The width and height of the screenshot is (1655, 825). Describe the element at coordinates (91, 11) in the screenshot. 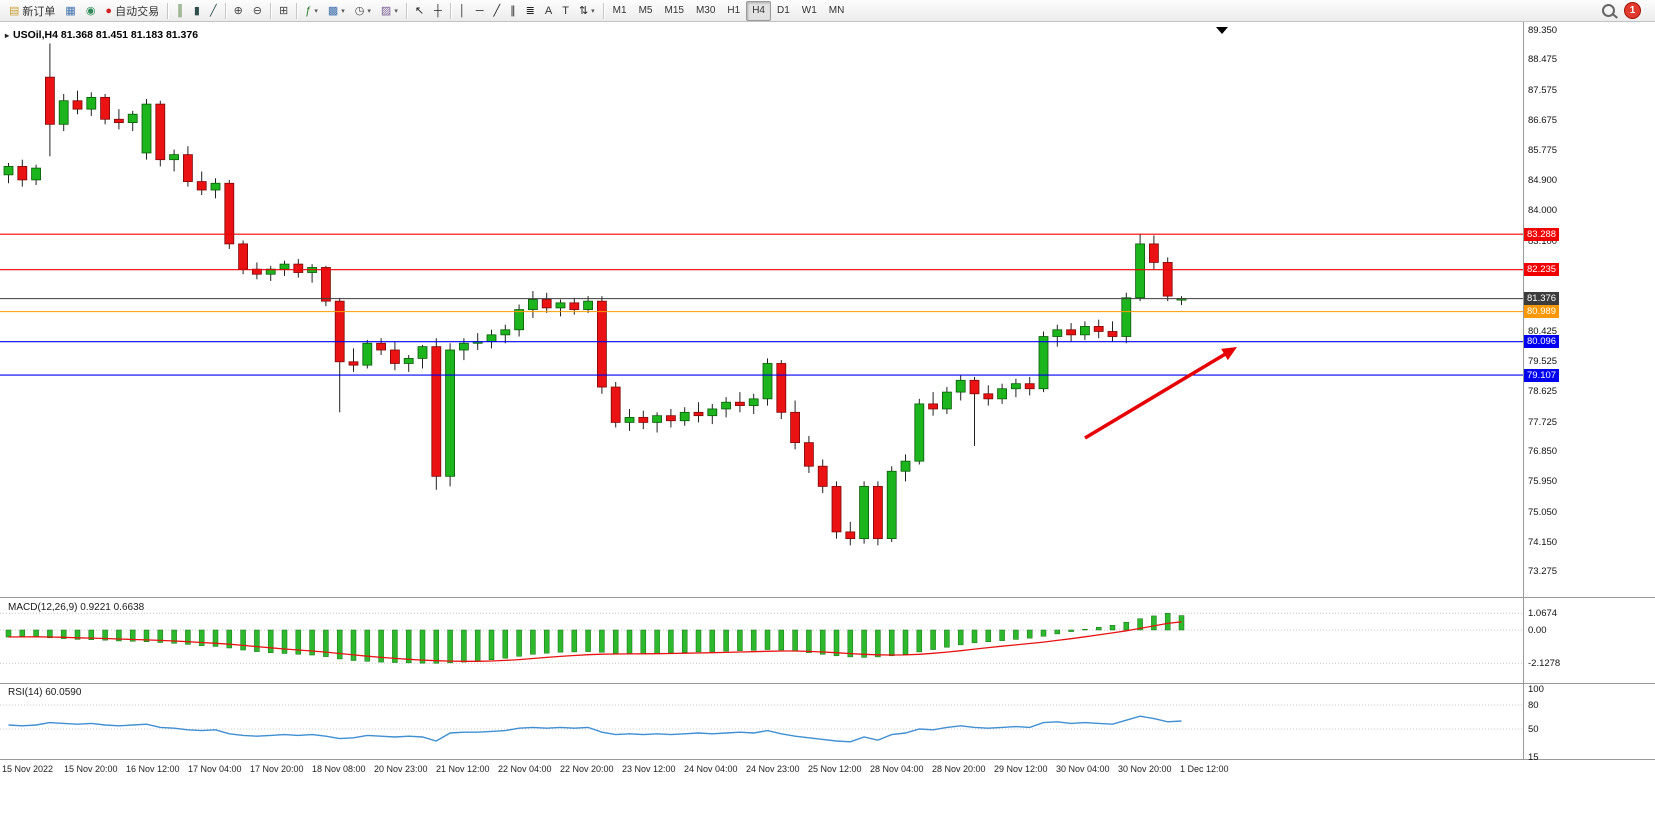

I see `market-watch-button: ◉` at that location.